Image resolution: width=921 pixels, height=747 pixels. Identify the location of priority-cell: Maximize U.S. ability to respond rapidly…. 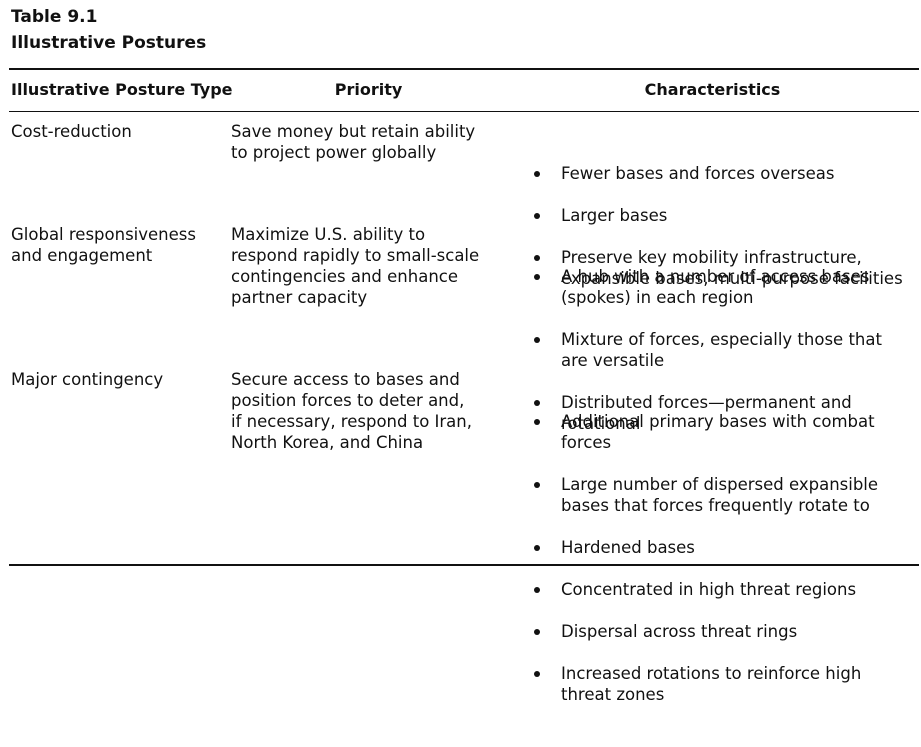
(355, 266).